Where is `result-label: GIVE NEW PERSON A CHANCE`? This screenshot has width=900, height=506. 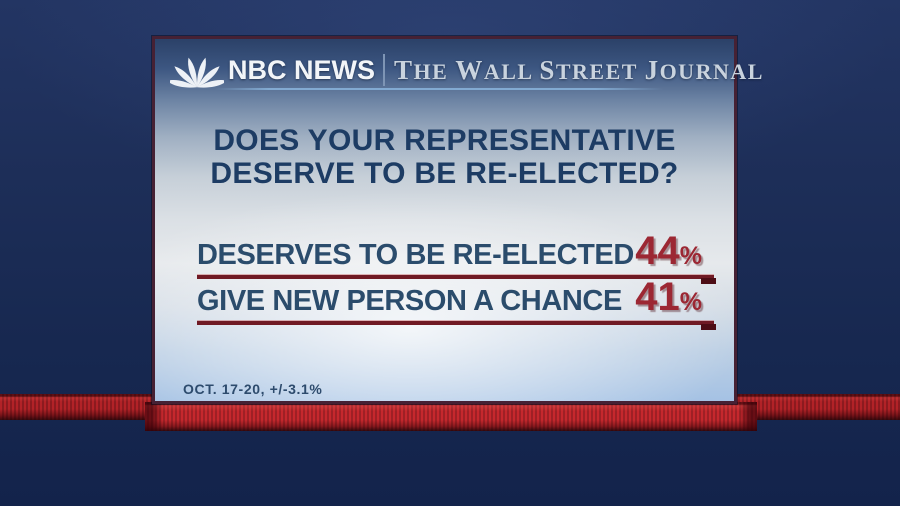
result-label: GIVE NEW PERSON A CHANCE is located at coordinates (409, 301).